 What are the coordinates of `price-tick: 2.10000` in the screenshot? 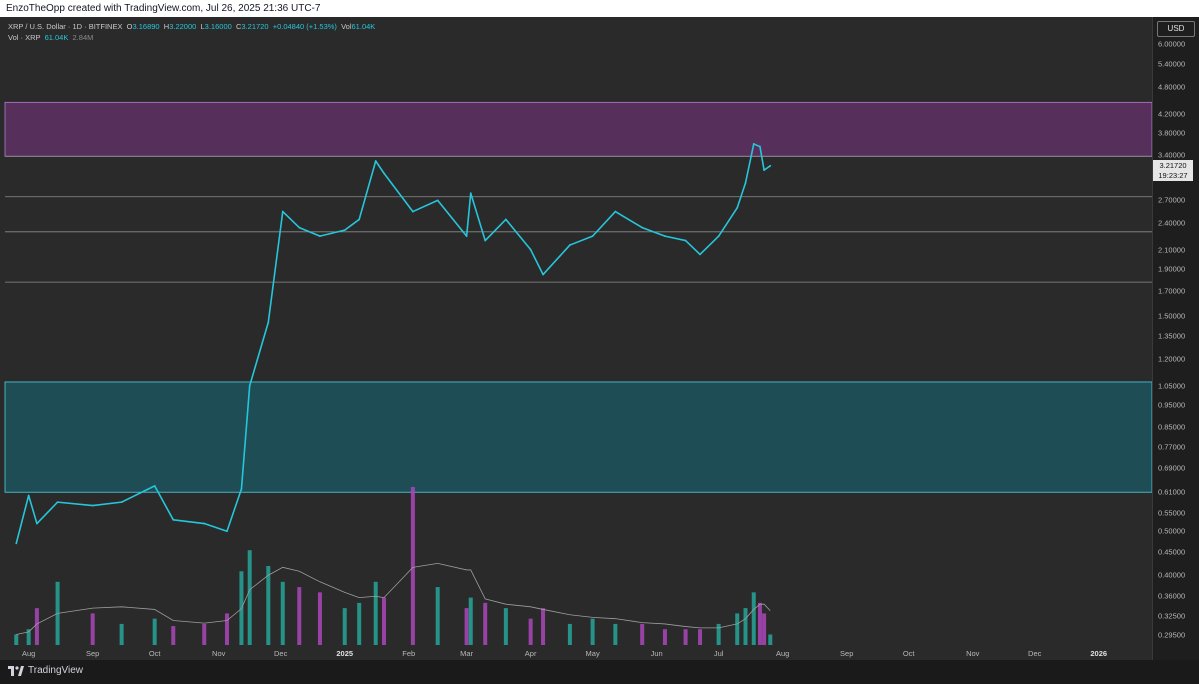 It's located at (1172, 250).